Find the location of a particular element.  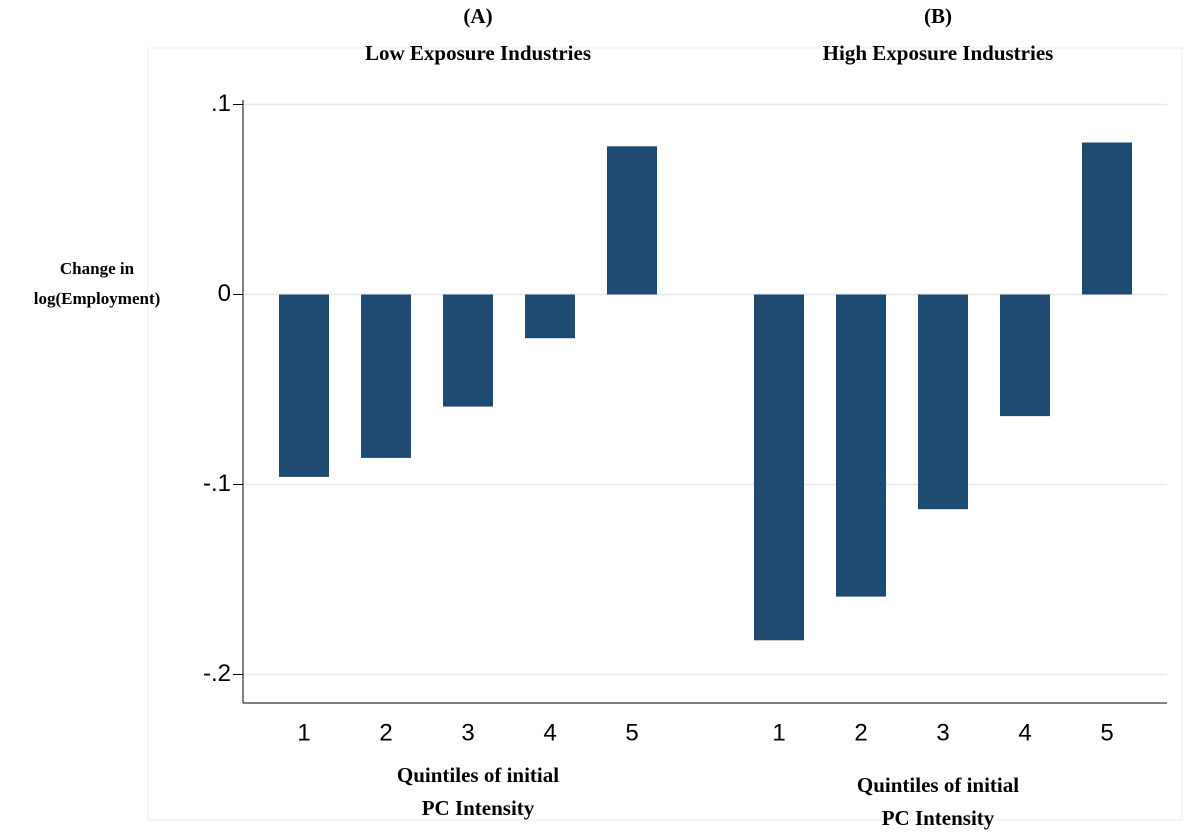

y-tick-label: .1 is located at coordinates (221, 103).